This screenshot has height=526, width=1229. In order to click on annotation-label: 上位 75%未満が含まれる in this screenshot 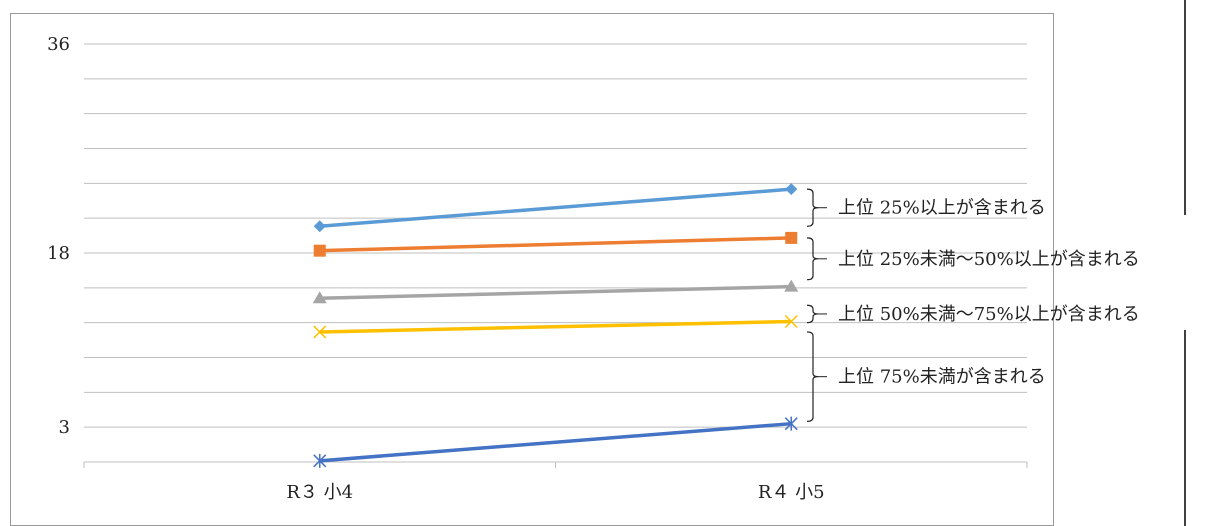, I will do `click(942, 377)`.